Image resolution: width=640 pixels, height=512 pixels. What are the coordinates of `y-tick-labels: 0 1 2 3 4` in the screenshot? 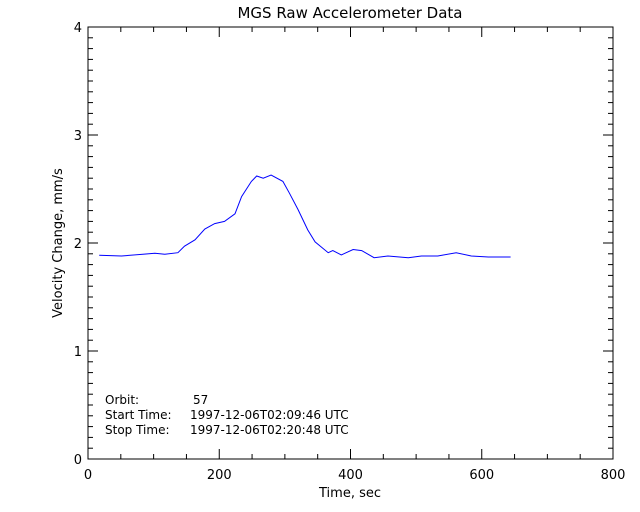 It's located at (78, 244).